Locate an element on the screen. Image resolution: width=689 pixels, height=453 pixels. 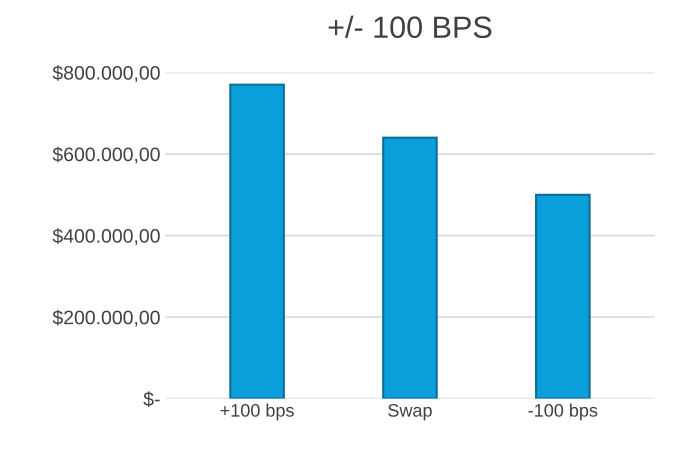
y-tick-label: $400.000,00 is located at coordinates (106, 237).